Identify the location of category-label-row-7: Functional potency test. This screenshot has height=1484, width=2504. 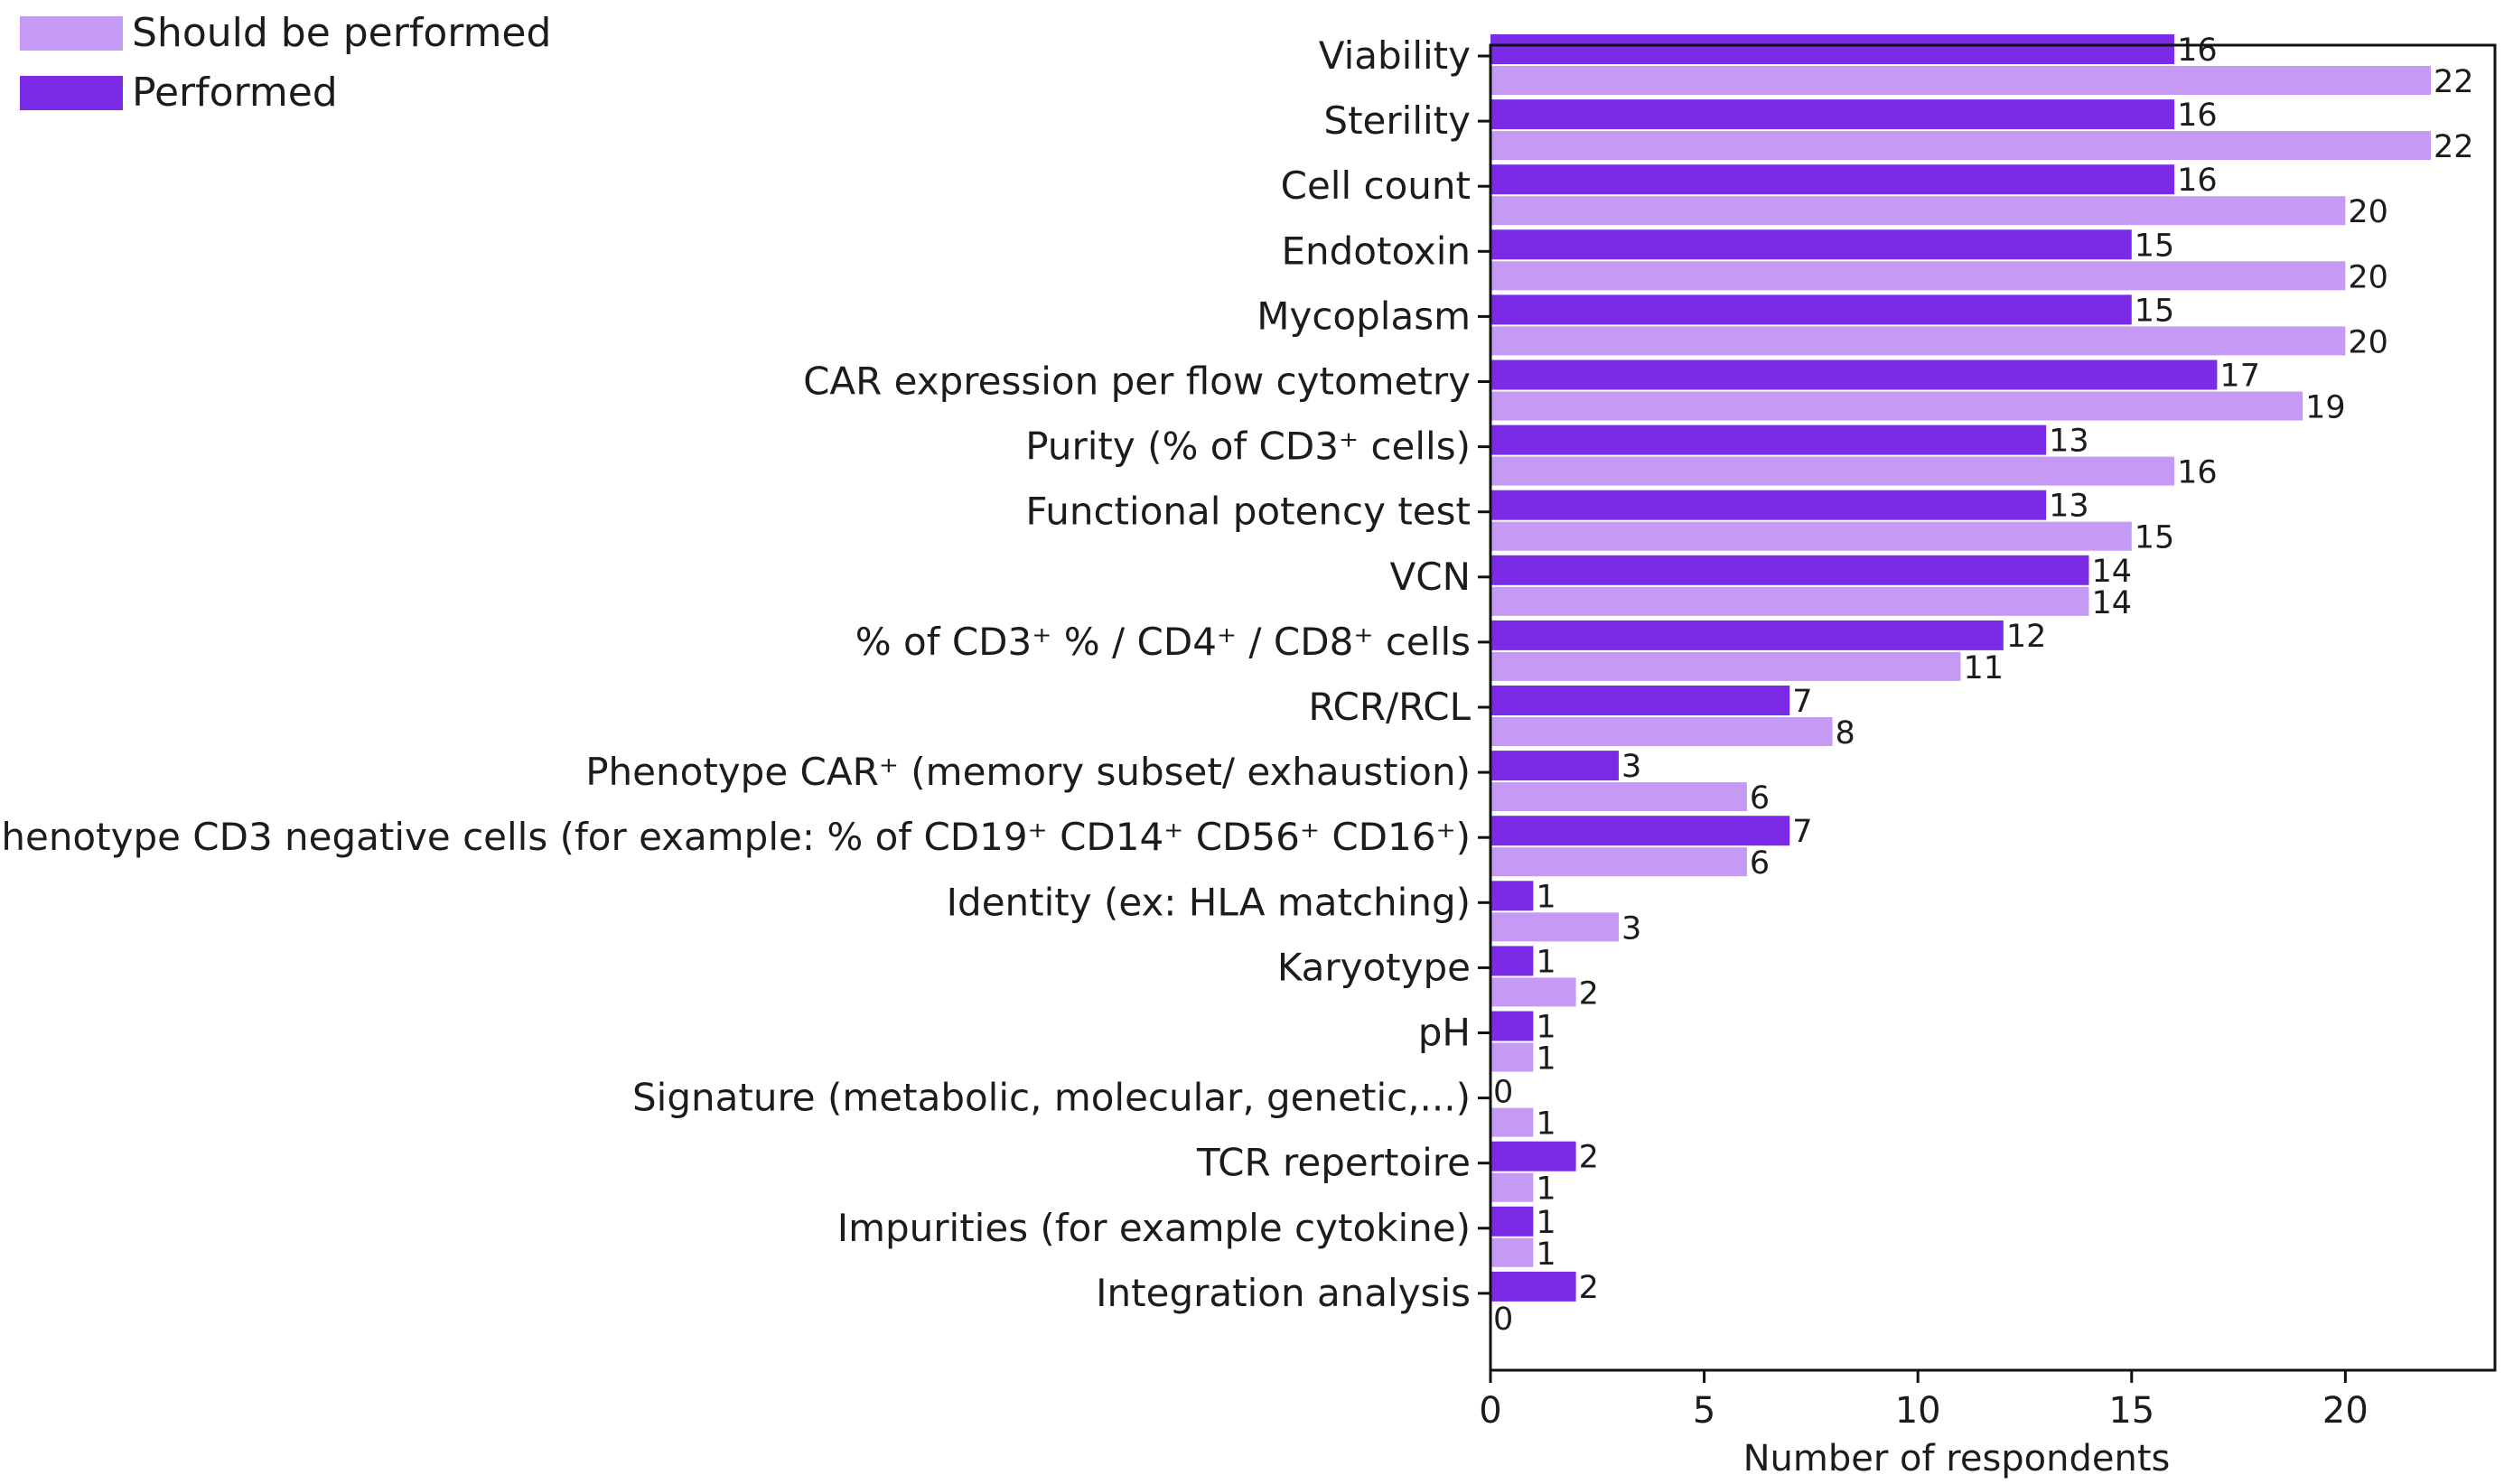
(1248, 512).